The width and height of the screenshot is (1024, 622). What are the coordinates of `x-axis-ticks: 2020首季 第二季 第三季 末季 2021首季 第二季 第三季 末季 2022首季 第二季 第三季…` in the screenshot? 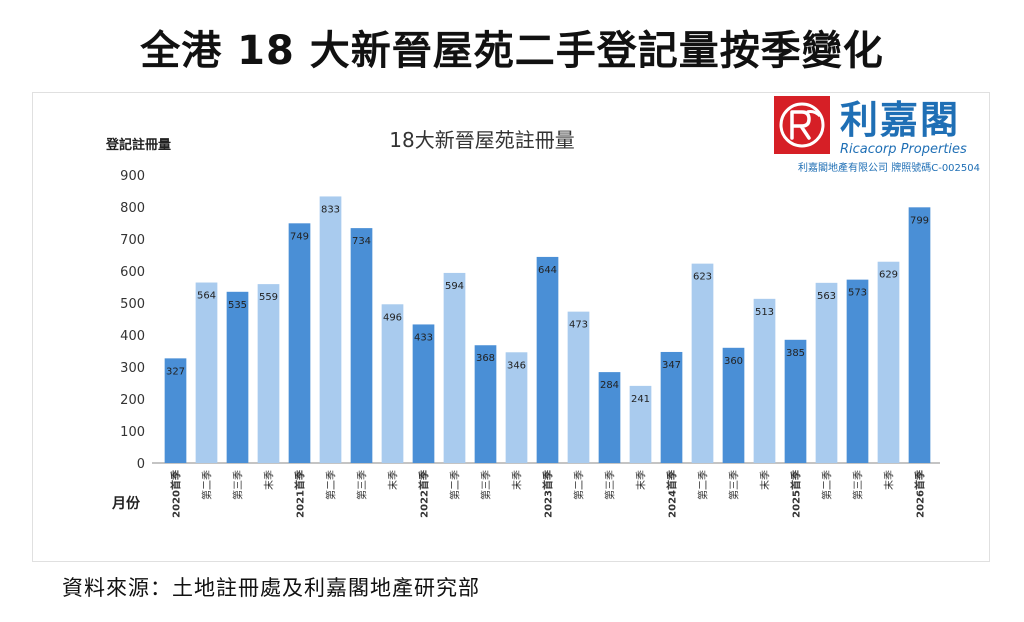 It's located at (548, 493).